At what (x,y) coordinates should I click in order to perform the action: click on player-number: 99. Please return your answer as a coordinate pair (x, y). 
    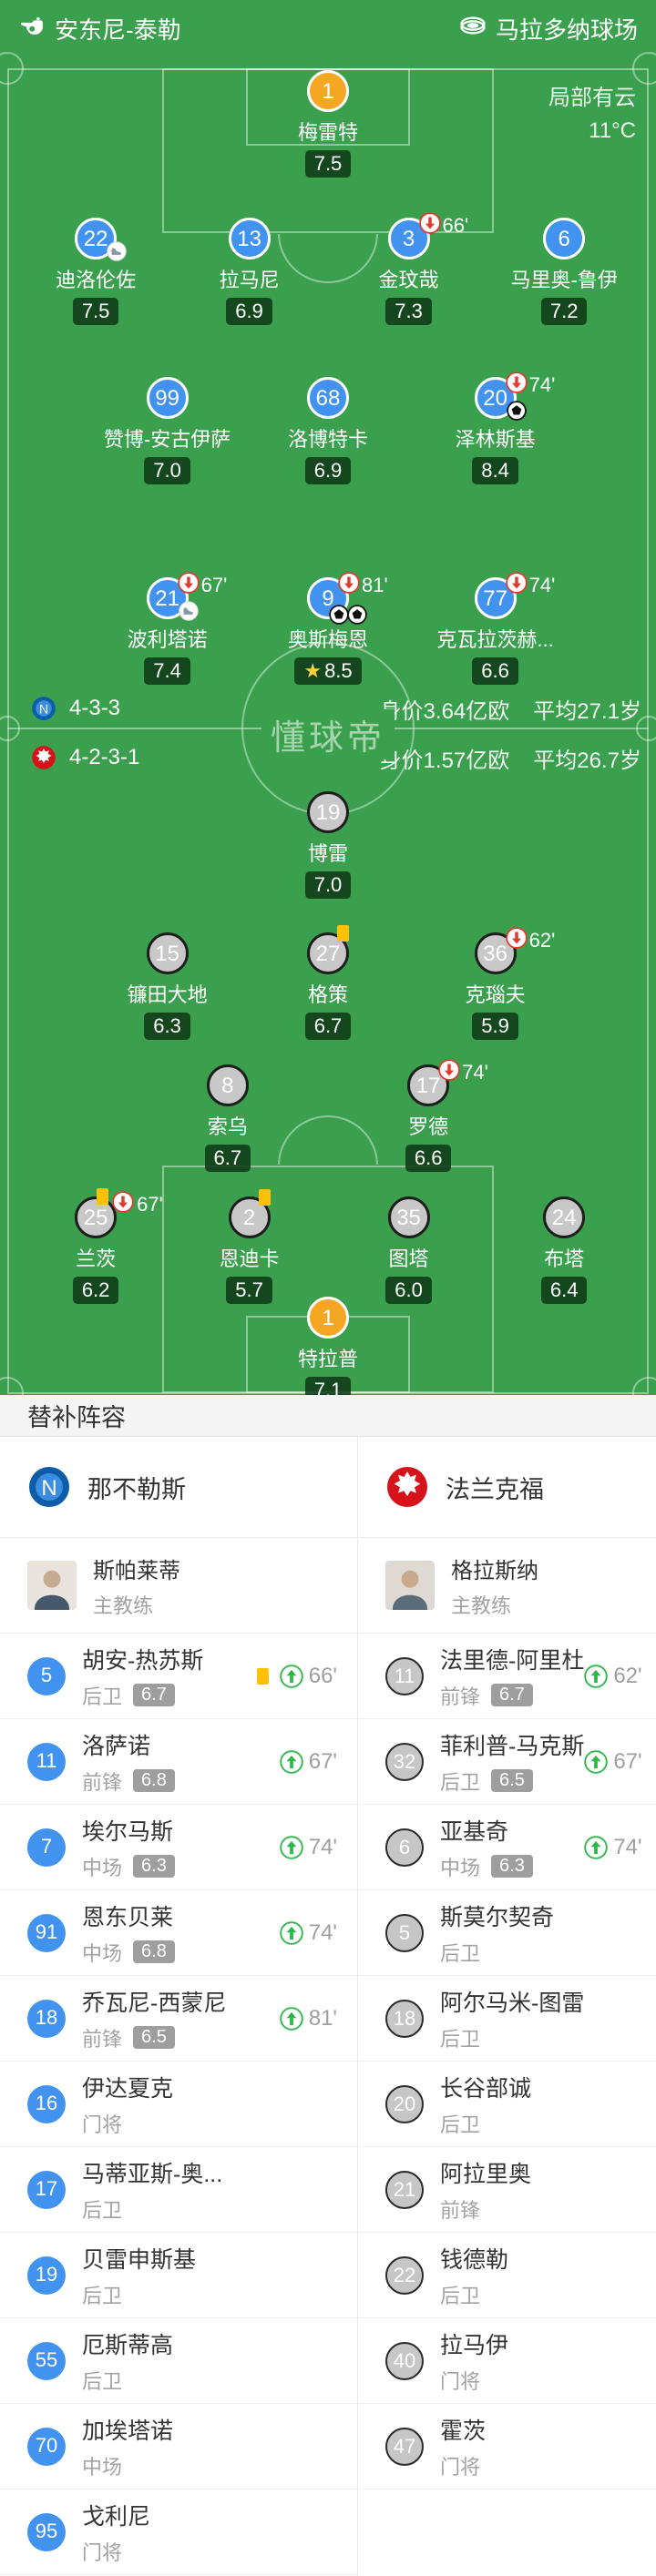
    Looking at the image, I should click on (167, 398).